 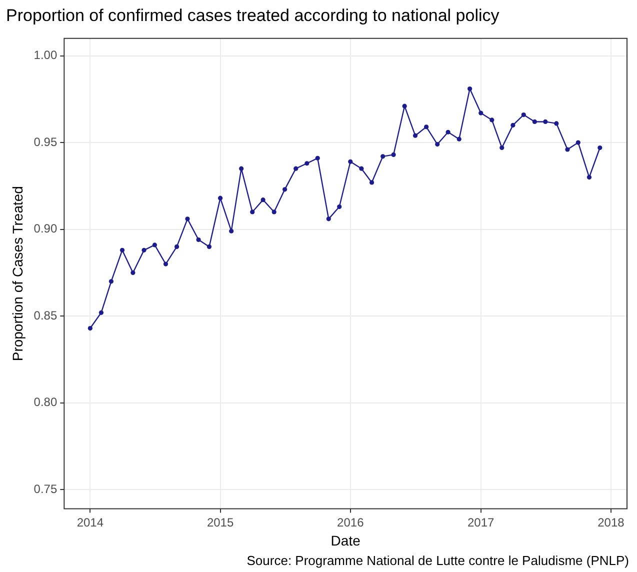 I want to click on y-axis-title: Proportion of Cases Treated, so click(x=17, y=274).